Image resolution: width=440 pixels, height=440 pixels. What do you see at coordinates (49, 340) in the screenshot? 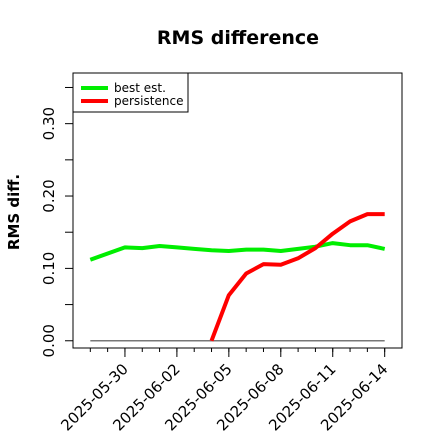
I see `y-tick-label: 0.00` at bounding box center [49, 340].